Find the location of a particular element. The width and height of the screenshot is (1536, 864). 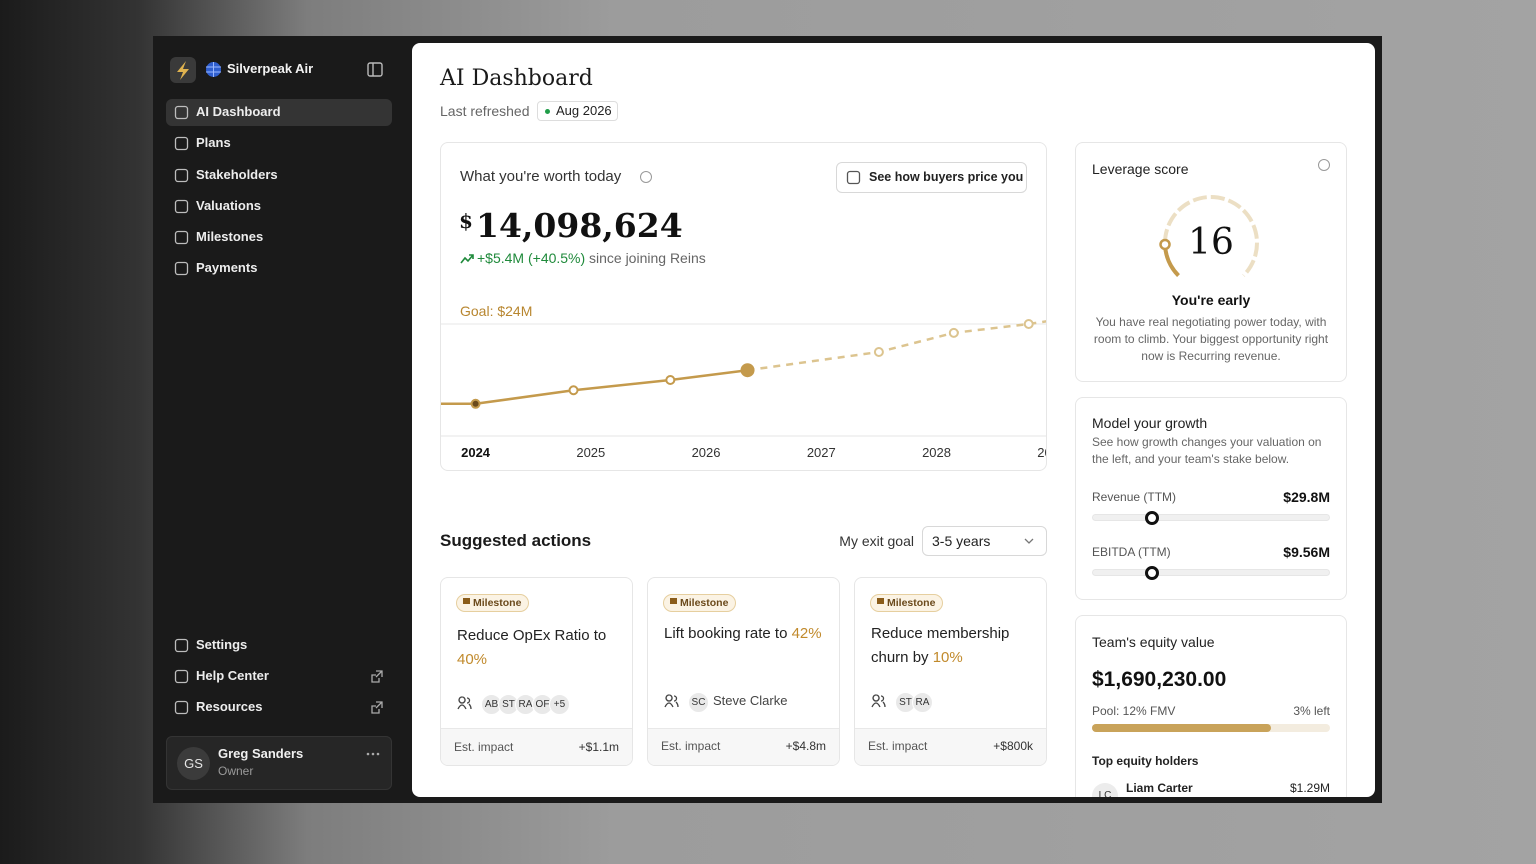

action-text-main: Reduce OpEx Ratio to is located at coordinates (532, 635).